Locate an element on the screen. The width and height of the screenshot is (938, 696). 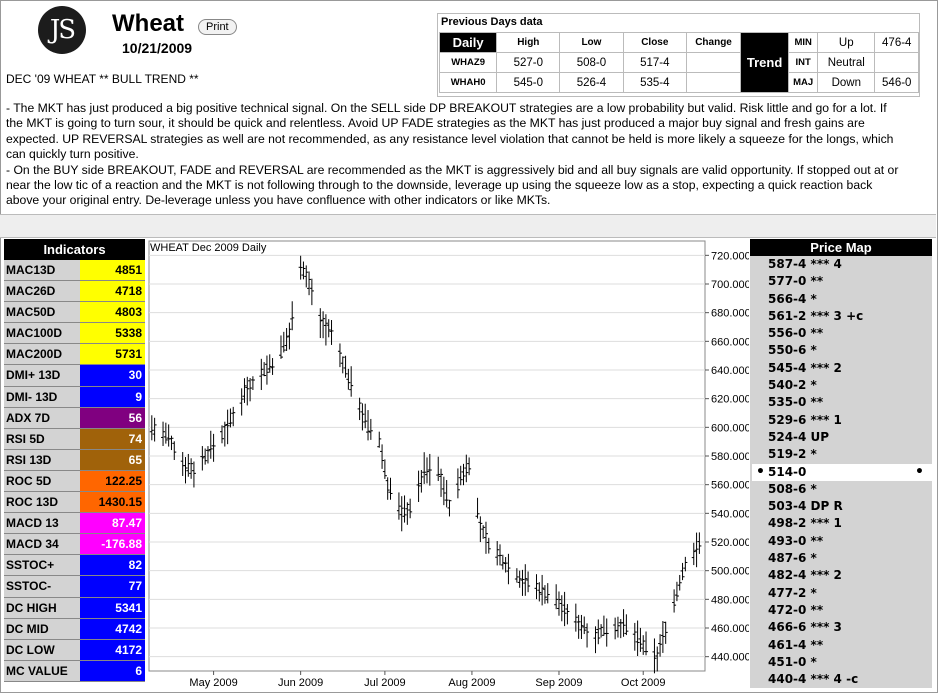
y-tick-label: 580.000 is located at coordinates (730, 457).